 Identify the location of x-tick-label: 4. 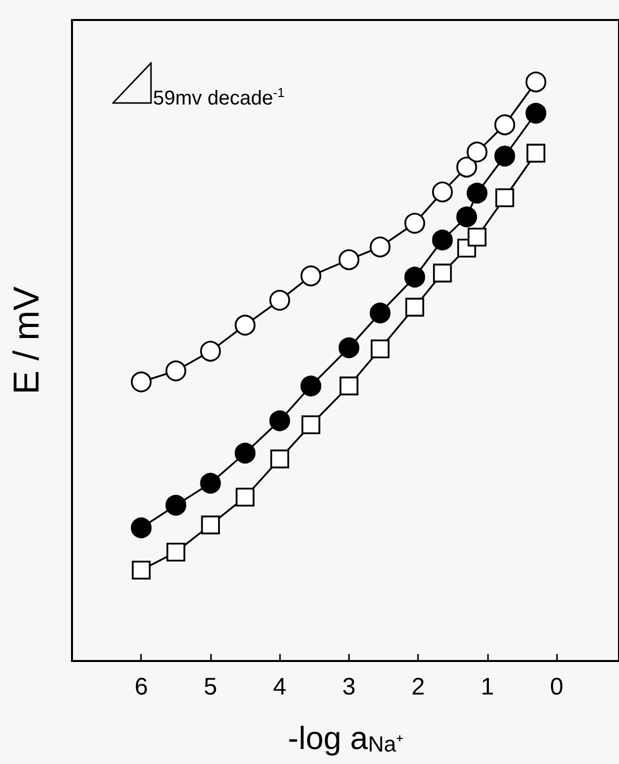
(279, 687).